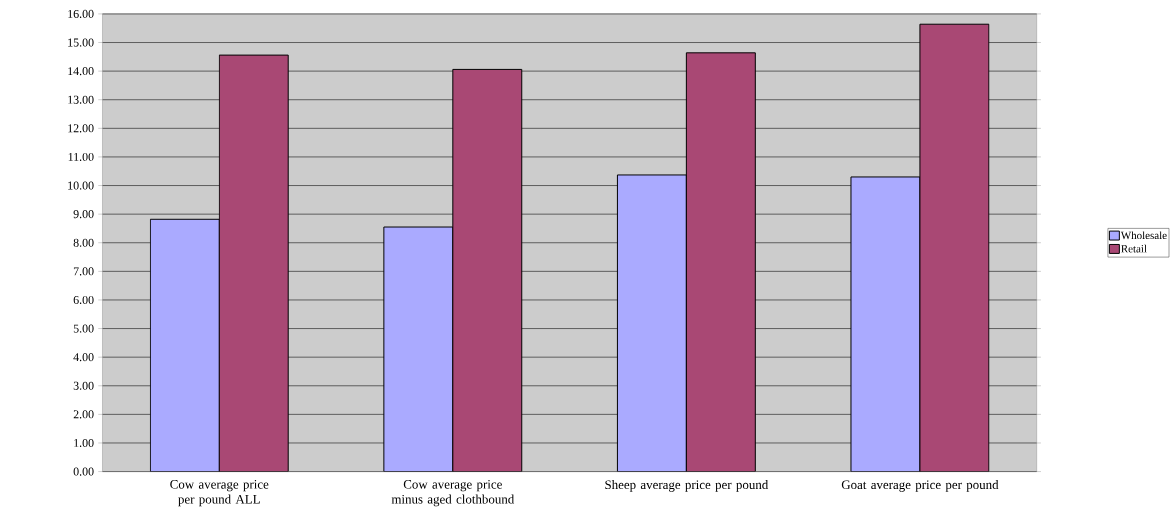  What do you see at coordinates (81, 42) in the screenshot?
I see `y-tick-label: 15.00` at bounding box center [81, 42].